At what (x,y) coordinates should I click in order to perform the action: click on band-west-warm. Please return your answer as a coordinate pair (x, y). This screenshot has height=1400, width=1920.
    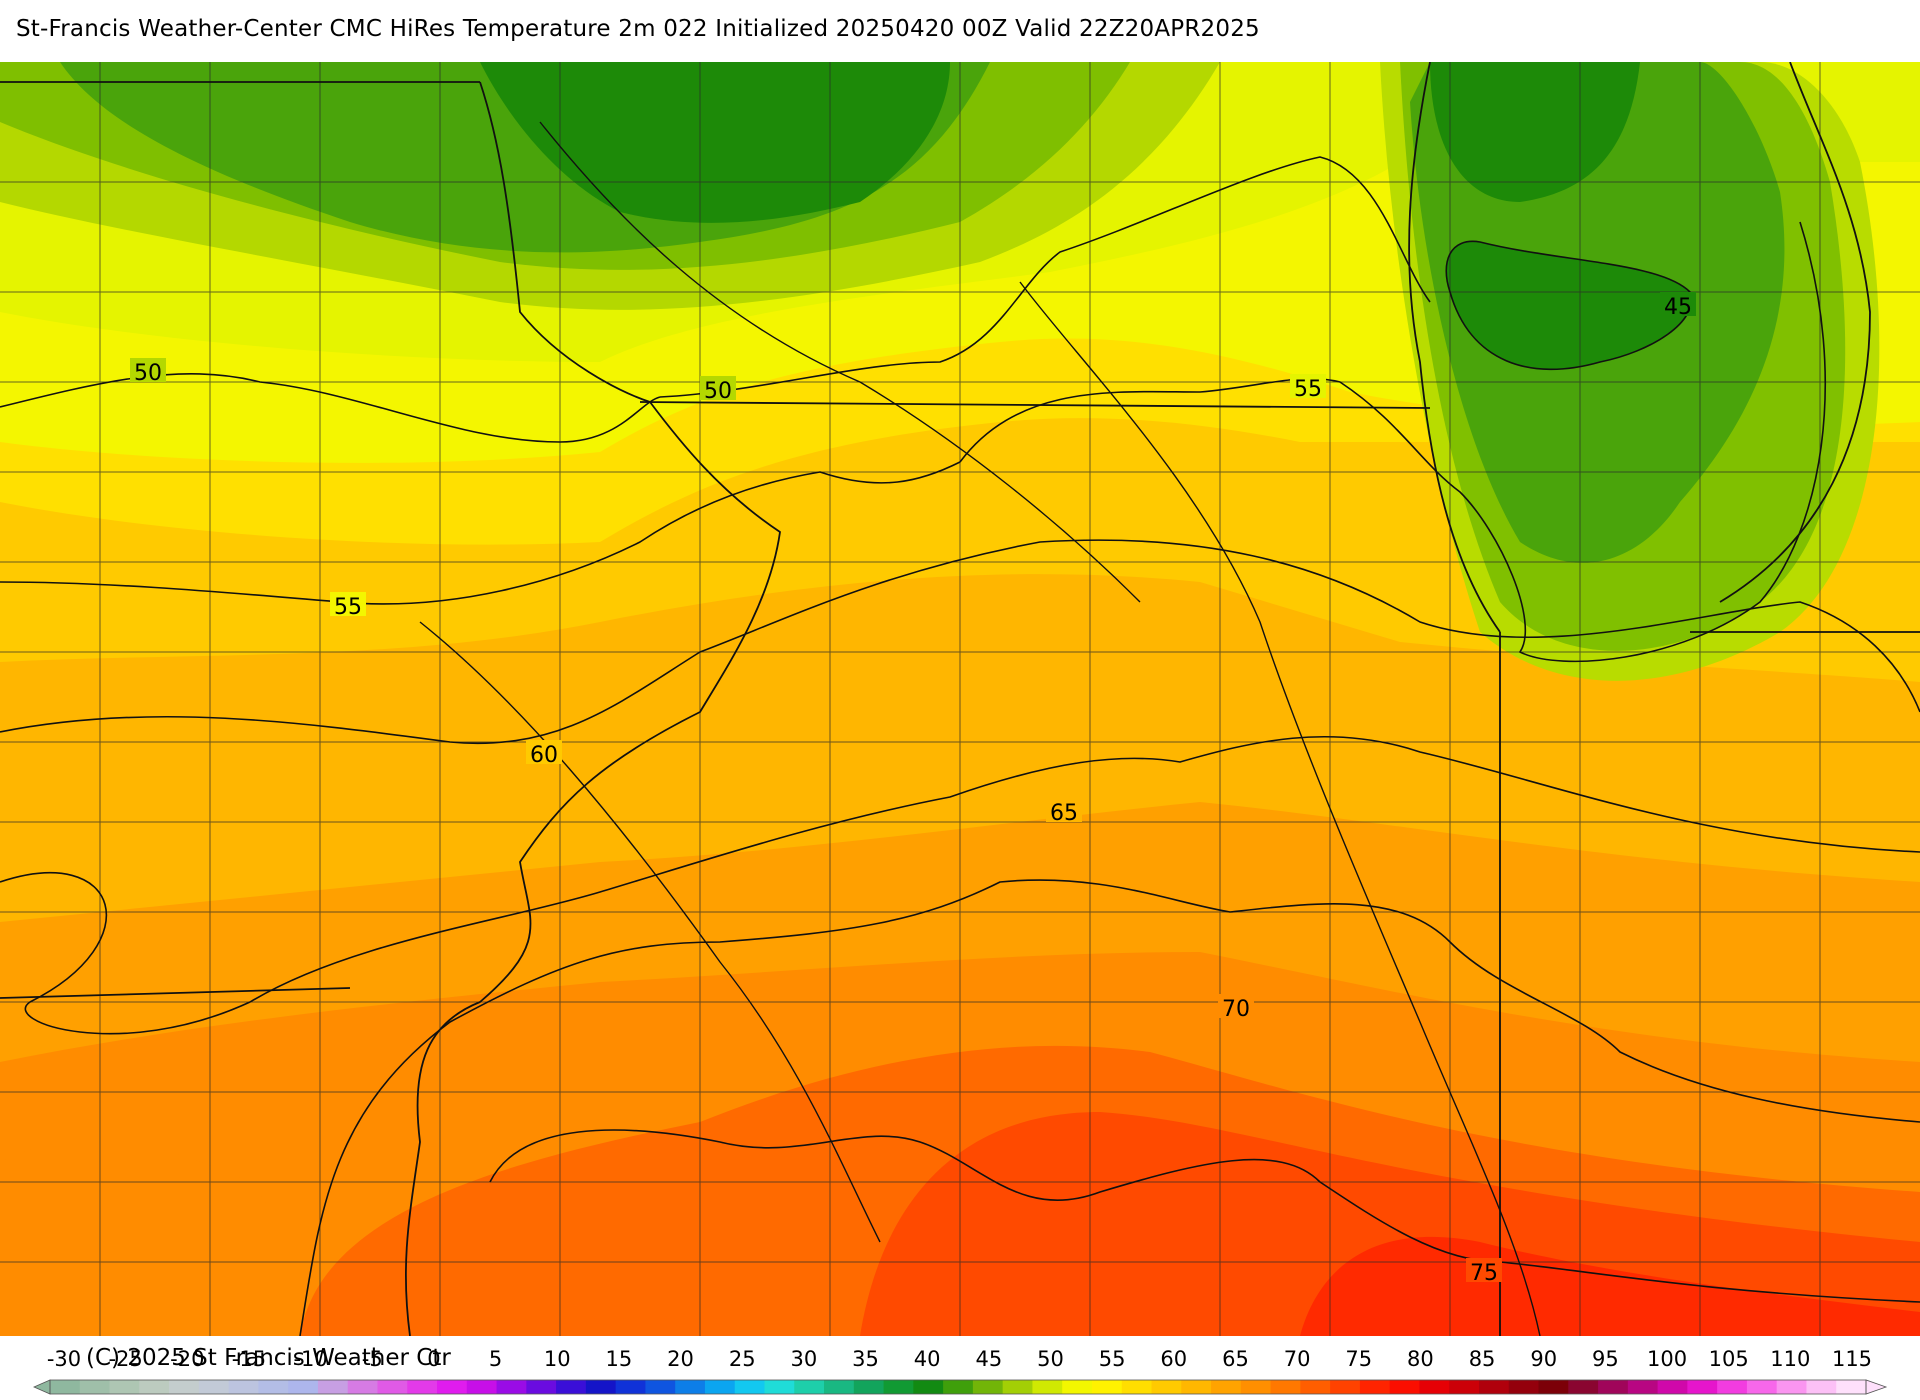
    Looking at the image, I should click on (146, 1238).